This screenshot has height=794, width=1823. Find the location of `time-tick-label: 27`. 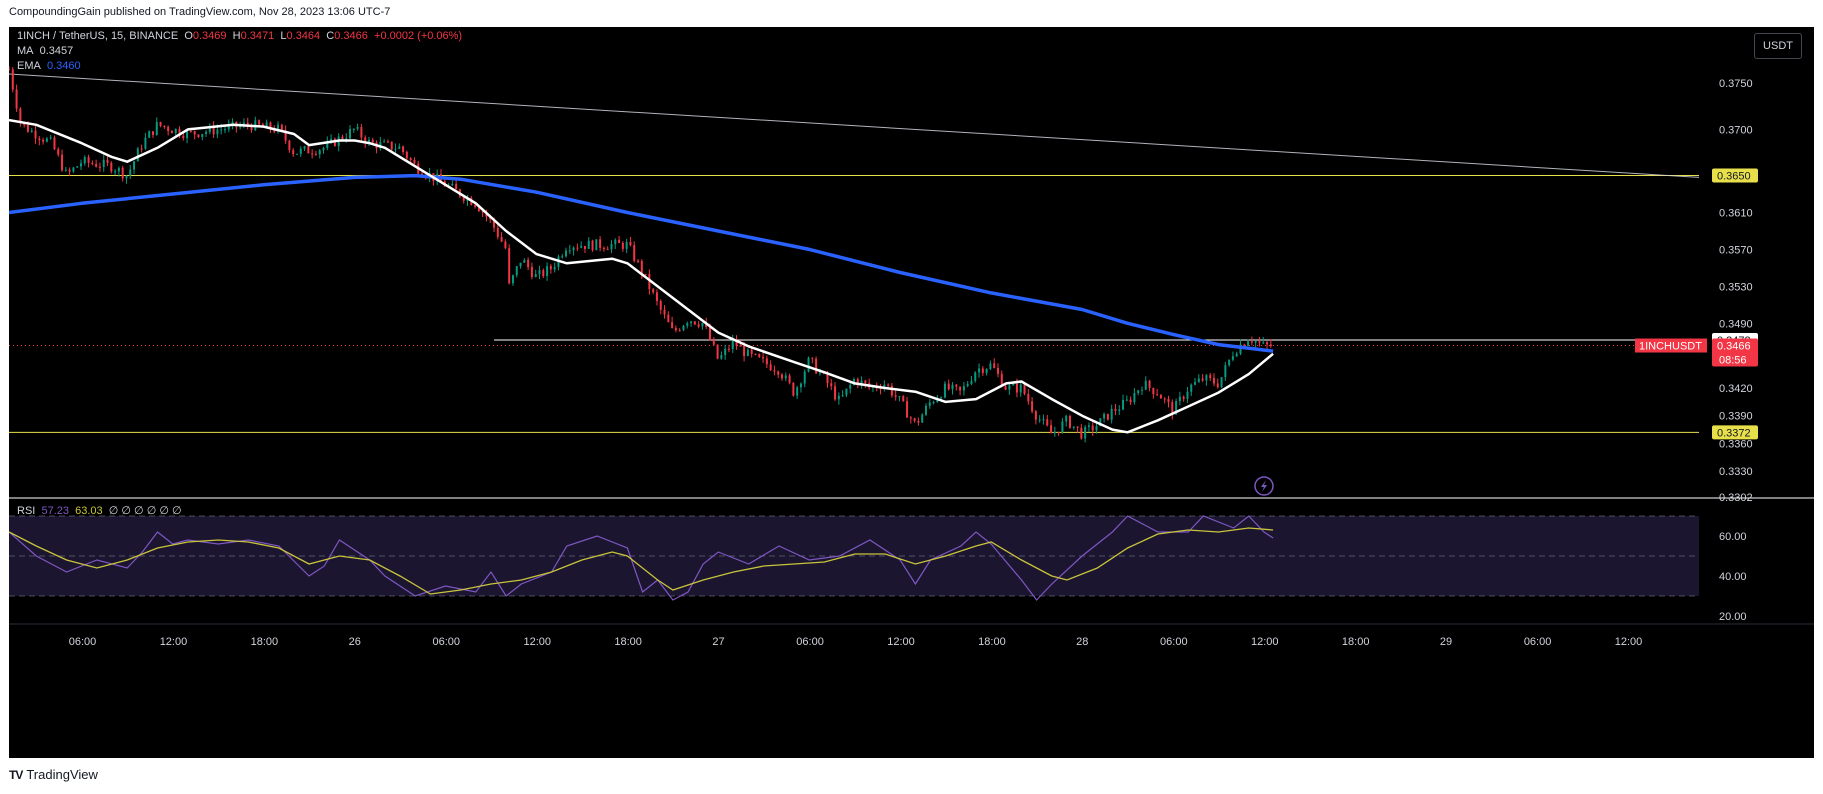

time-tick-label: 27 is located at coordinates (718, 642).